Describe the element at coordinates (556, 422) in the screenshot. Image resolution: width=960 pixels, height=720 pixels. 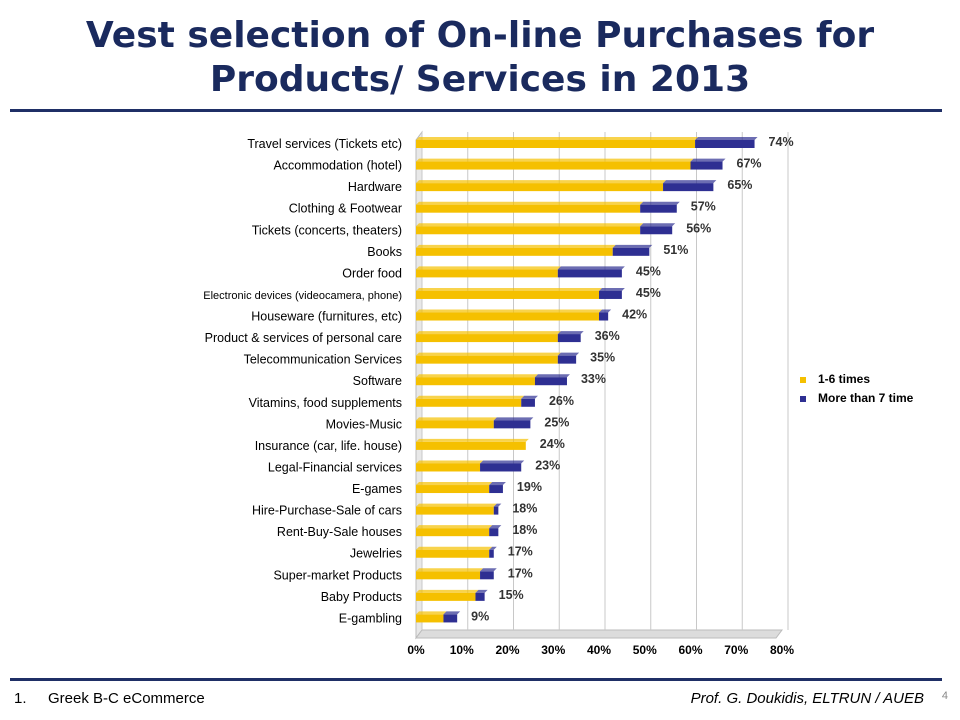
I see `data-label: 25%` at that location.